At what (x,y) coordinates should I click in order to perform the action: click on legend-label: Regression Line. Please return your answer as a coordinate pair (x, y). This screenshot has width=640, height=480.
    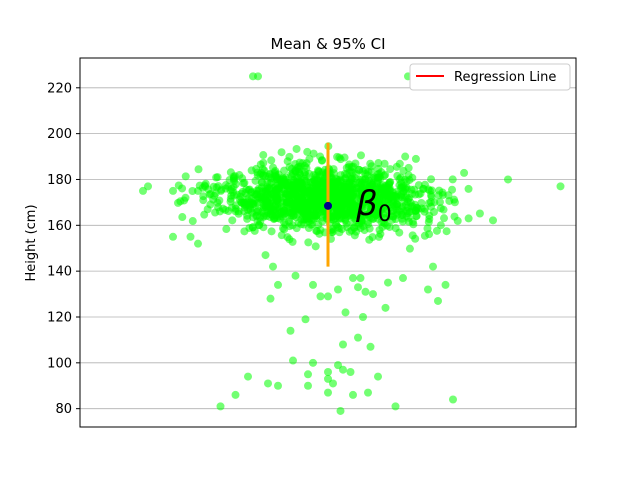
    Looking at the image, I should click on (505, 77).